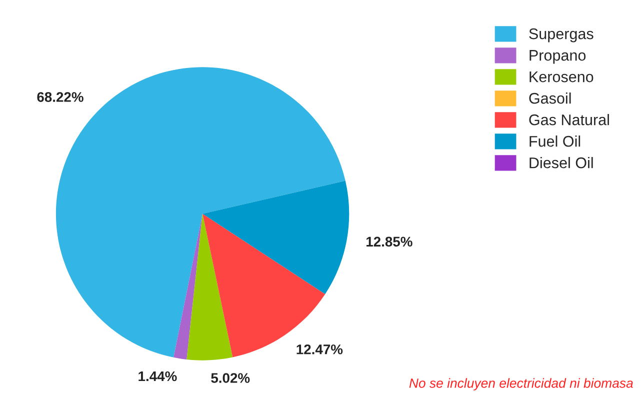 The image size is (643, 411). I want to click on legend-label: Supergas, so click(561, 35).